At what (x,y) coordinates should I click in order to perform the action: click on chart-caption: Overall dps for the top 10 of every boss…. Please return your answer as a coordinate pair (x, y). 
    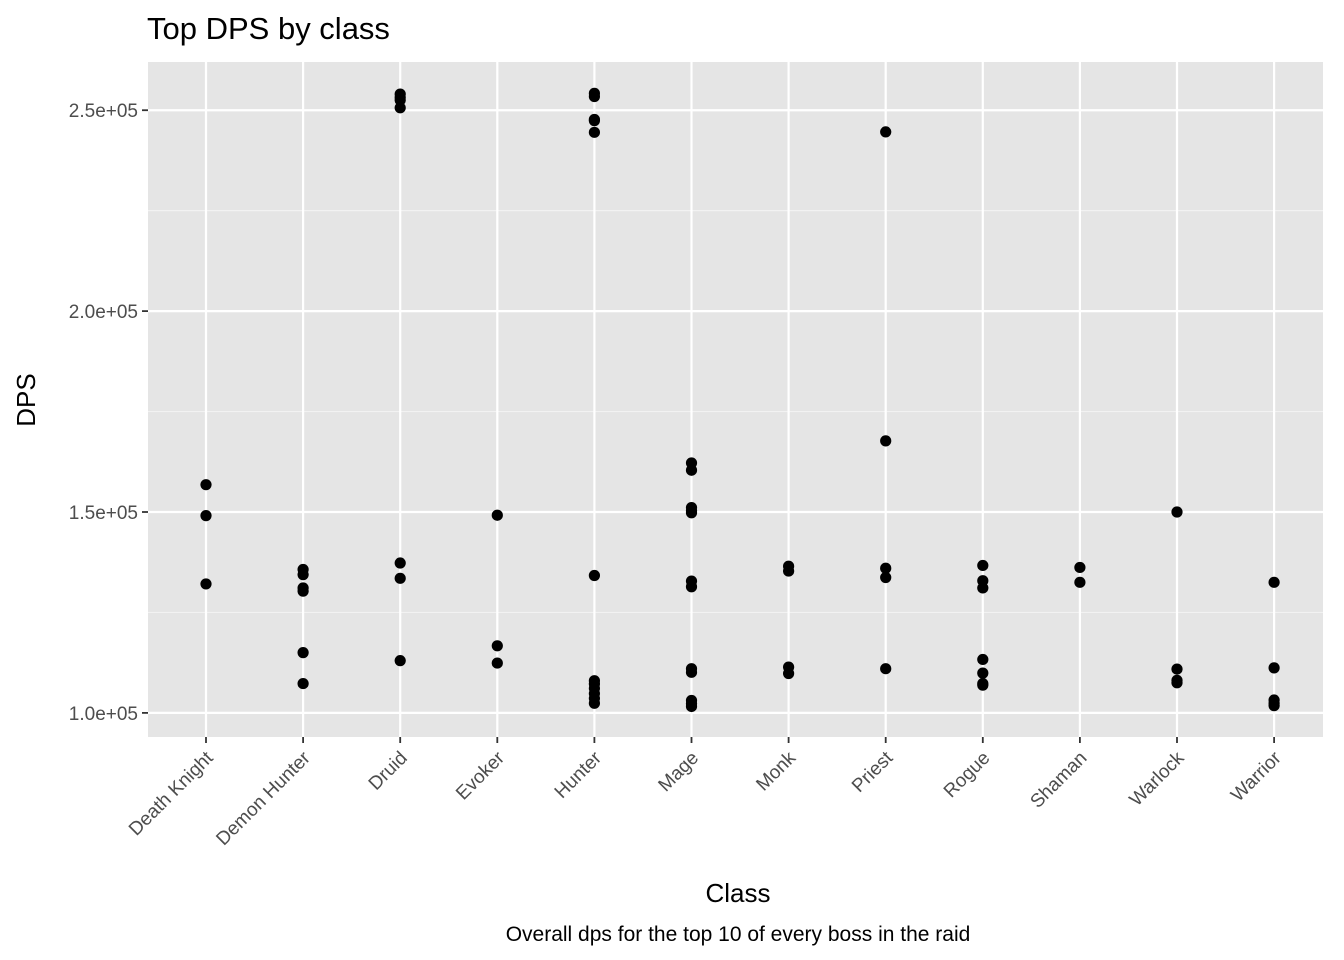
    Looking at the image, I should click on (738, 934).